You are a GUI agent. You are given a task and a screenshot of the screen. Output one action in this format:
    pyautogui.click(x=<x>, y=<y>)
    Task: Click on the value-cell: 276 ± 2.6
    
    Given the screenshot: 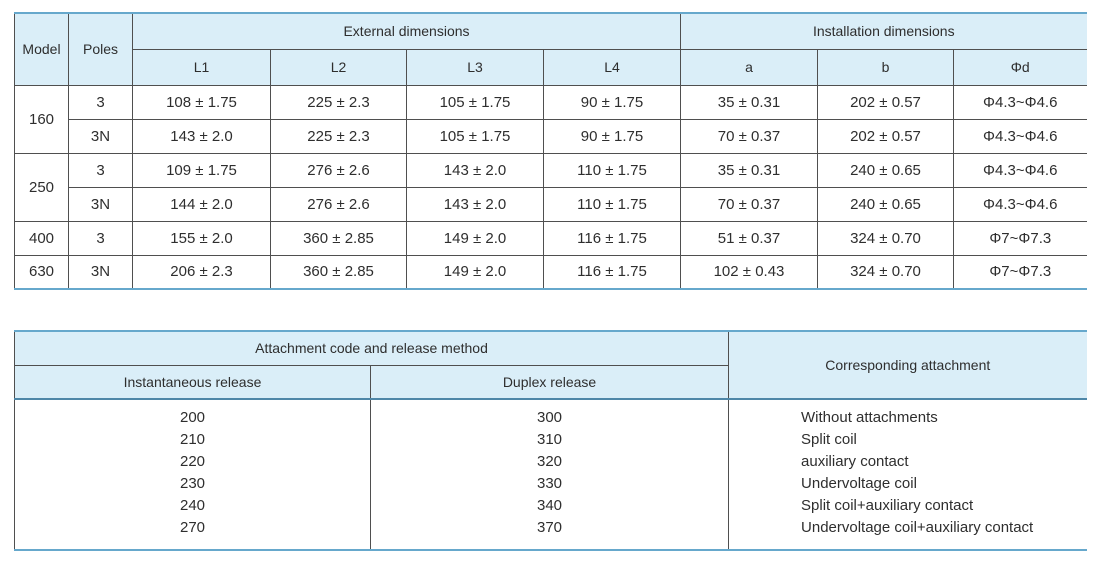 What is the action you would take?
    pyautogui.click(x=338, y=170)
    